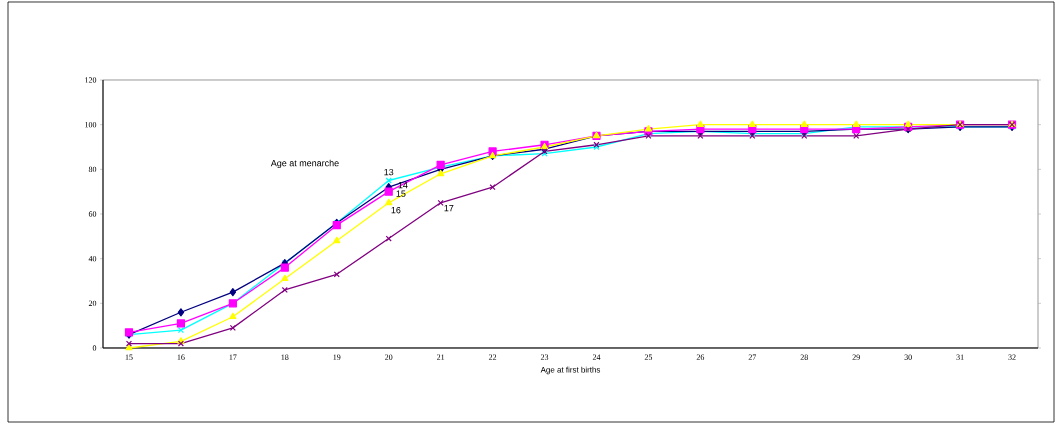  What do you see at coordinates (304, 164) in the screenshot?
I see `annotation: Age at menarche` at bounding box center [304, 164].